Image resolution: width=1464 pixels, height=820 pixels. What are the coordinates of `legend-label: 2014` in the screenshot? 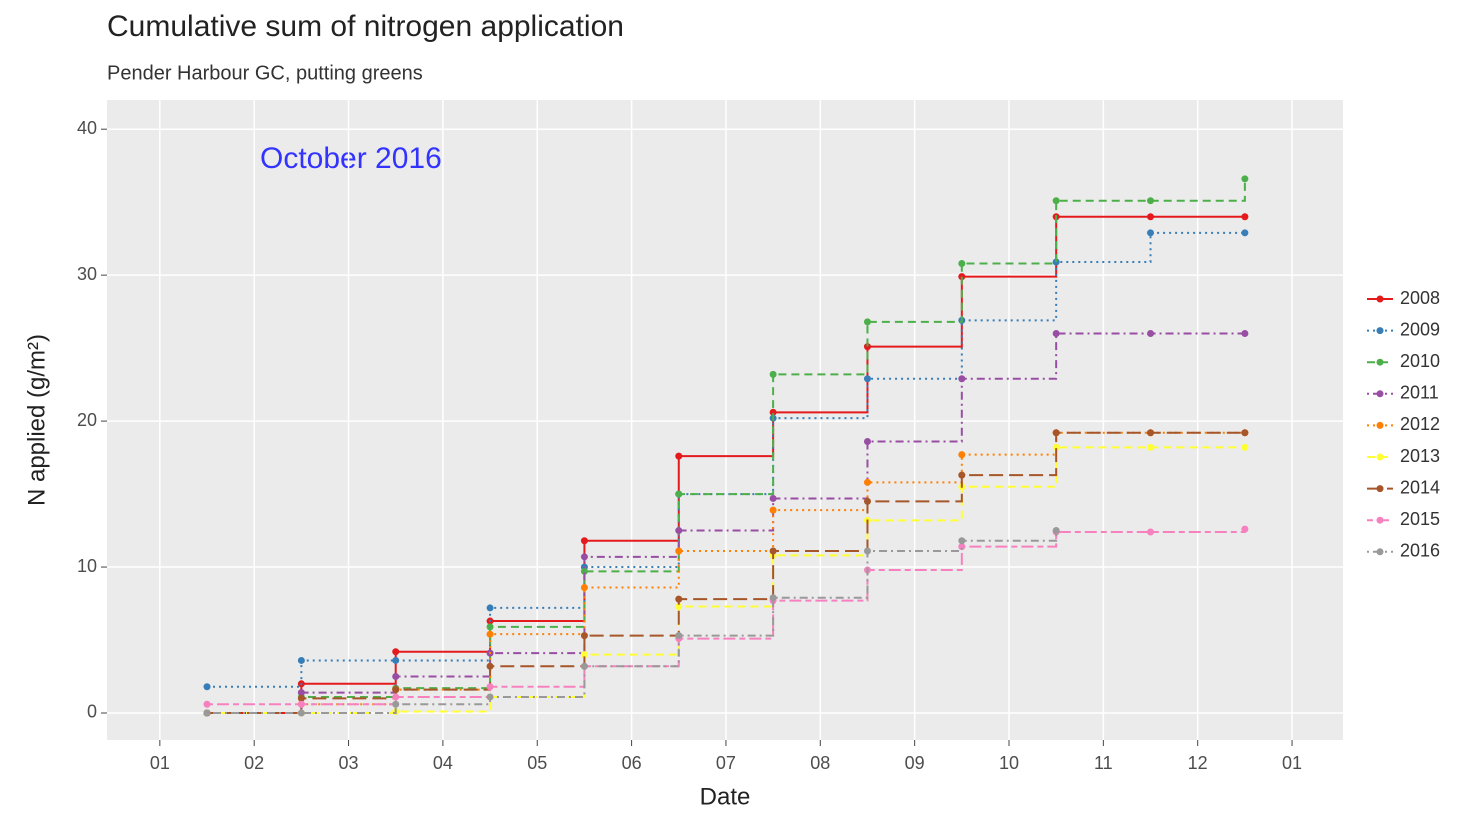 It's located at (1420, 487).